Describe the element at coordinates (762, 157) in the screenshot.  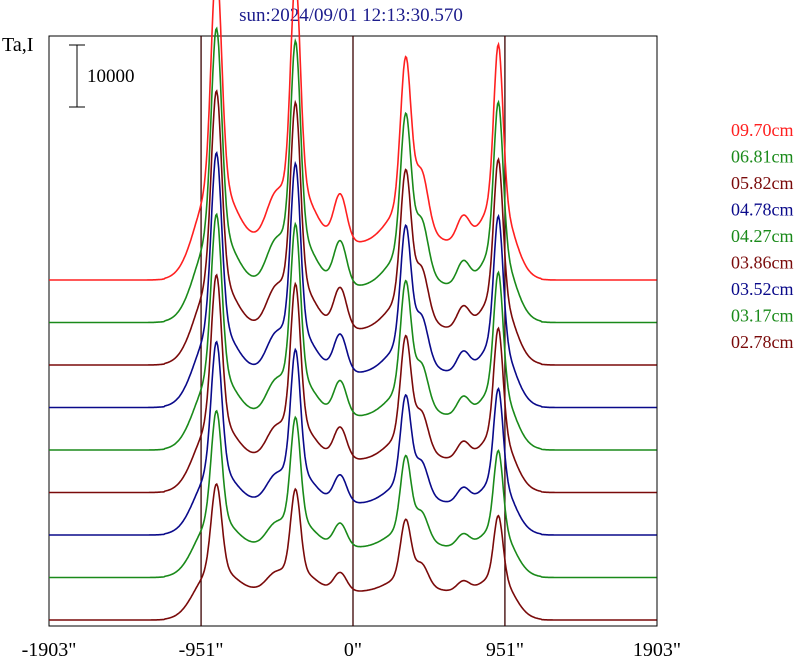
I see `legend-entry: 06.81cm` at that location.